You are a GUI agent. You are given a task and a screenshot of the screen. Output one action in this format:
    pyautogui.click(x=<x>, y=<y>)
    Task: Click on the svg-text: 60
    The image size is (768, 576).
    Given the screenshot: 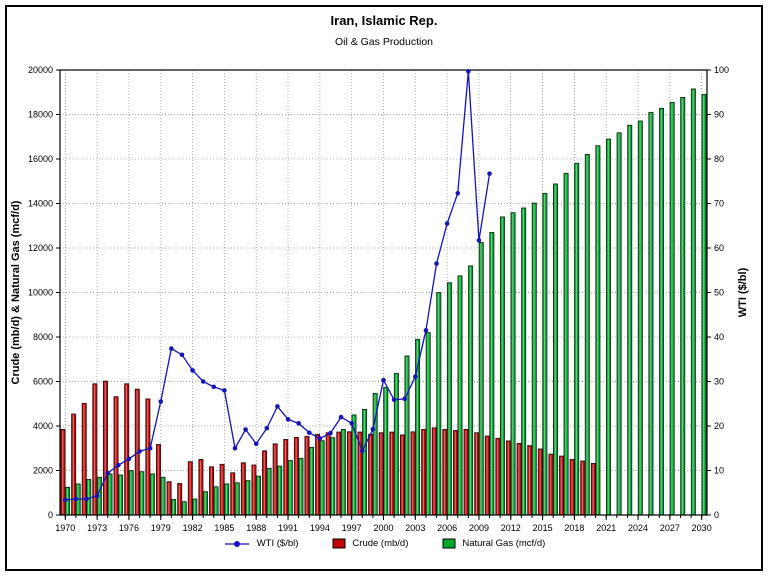 What is the action you would take?
    pyautogui.click(x=719, y=248)
    